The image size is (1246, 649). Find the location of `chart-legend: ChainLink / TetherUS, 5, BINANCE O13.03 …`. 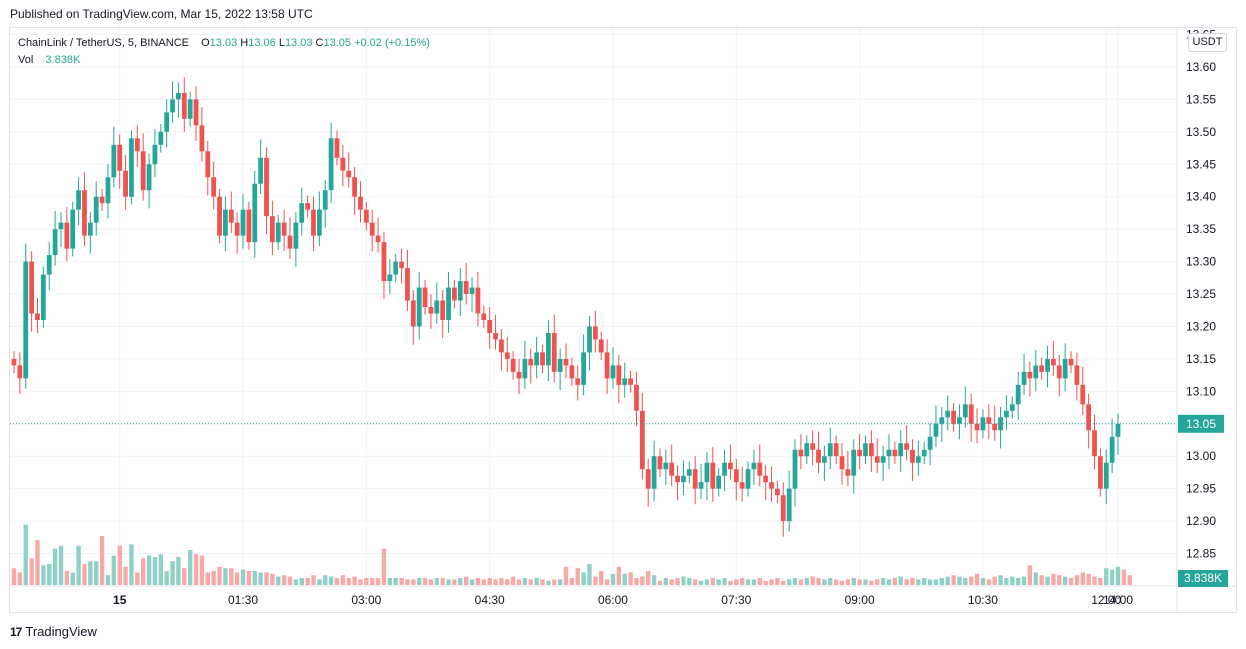

chart-legend: ChainLink / TetherUS, 5, BINANCE O13.03 … is located at coordinates (224, 52).